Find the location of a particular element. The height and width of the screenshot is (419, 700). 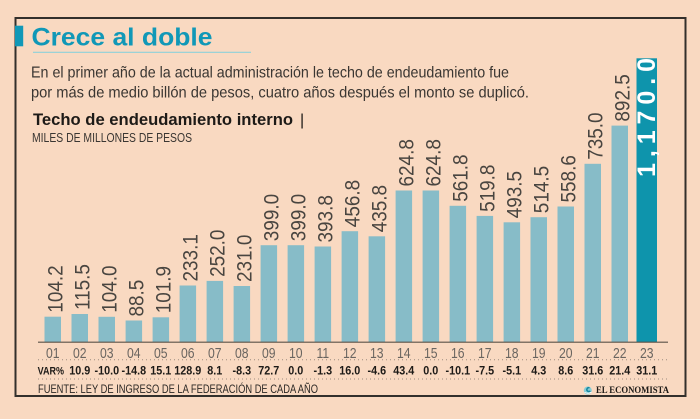

svg-text: 231.0 is located at coordinates (245, 258).